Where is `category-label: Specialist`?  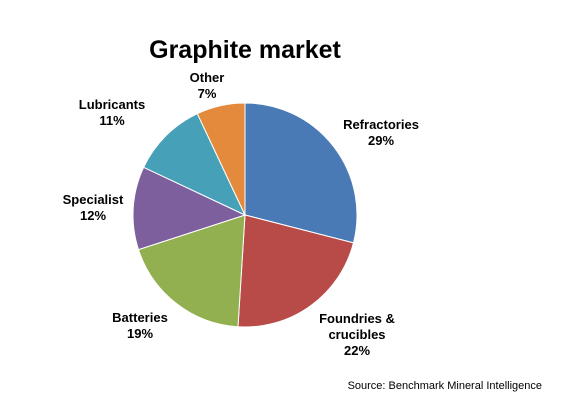 category-label: Specialist is located at coordinates (93, 199).